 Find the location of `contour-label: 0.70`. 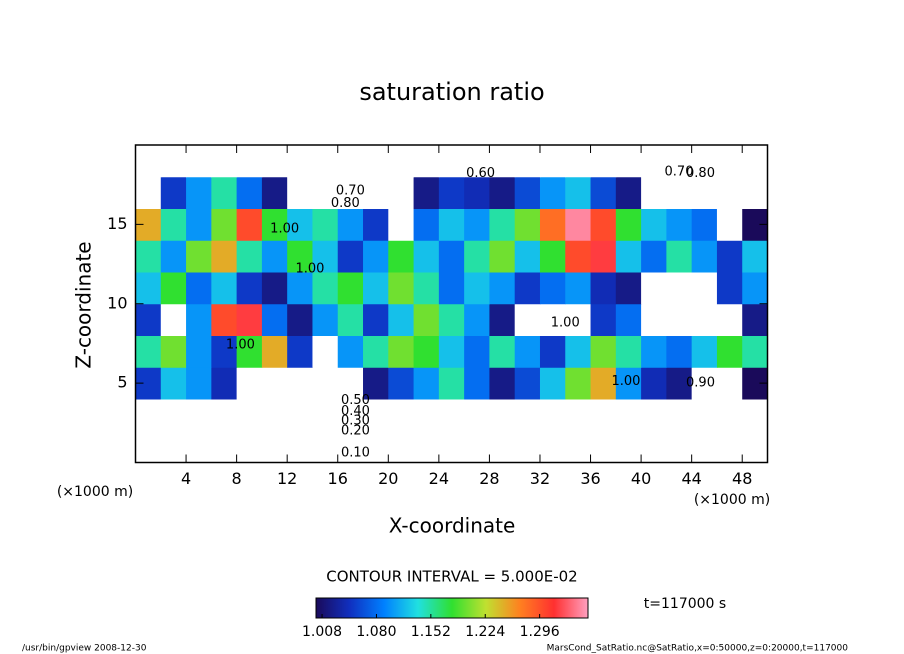

contour-label: 0.70 is located at coordinates (350, 191).